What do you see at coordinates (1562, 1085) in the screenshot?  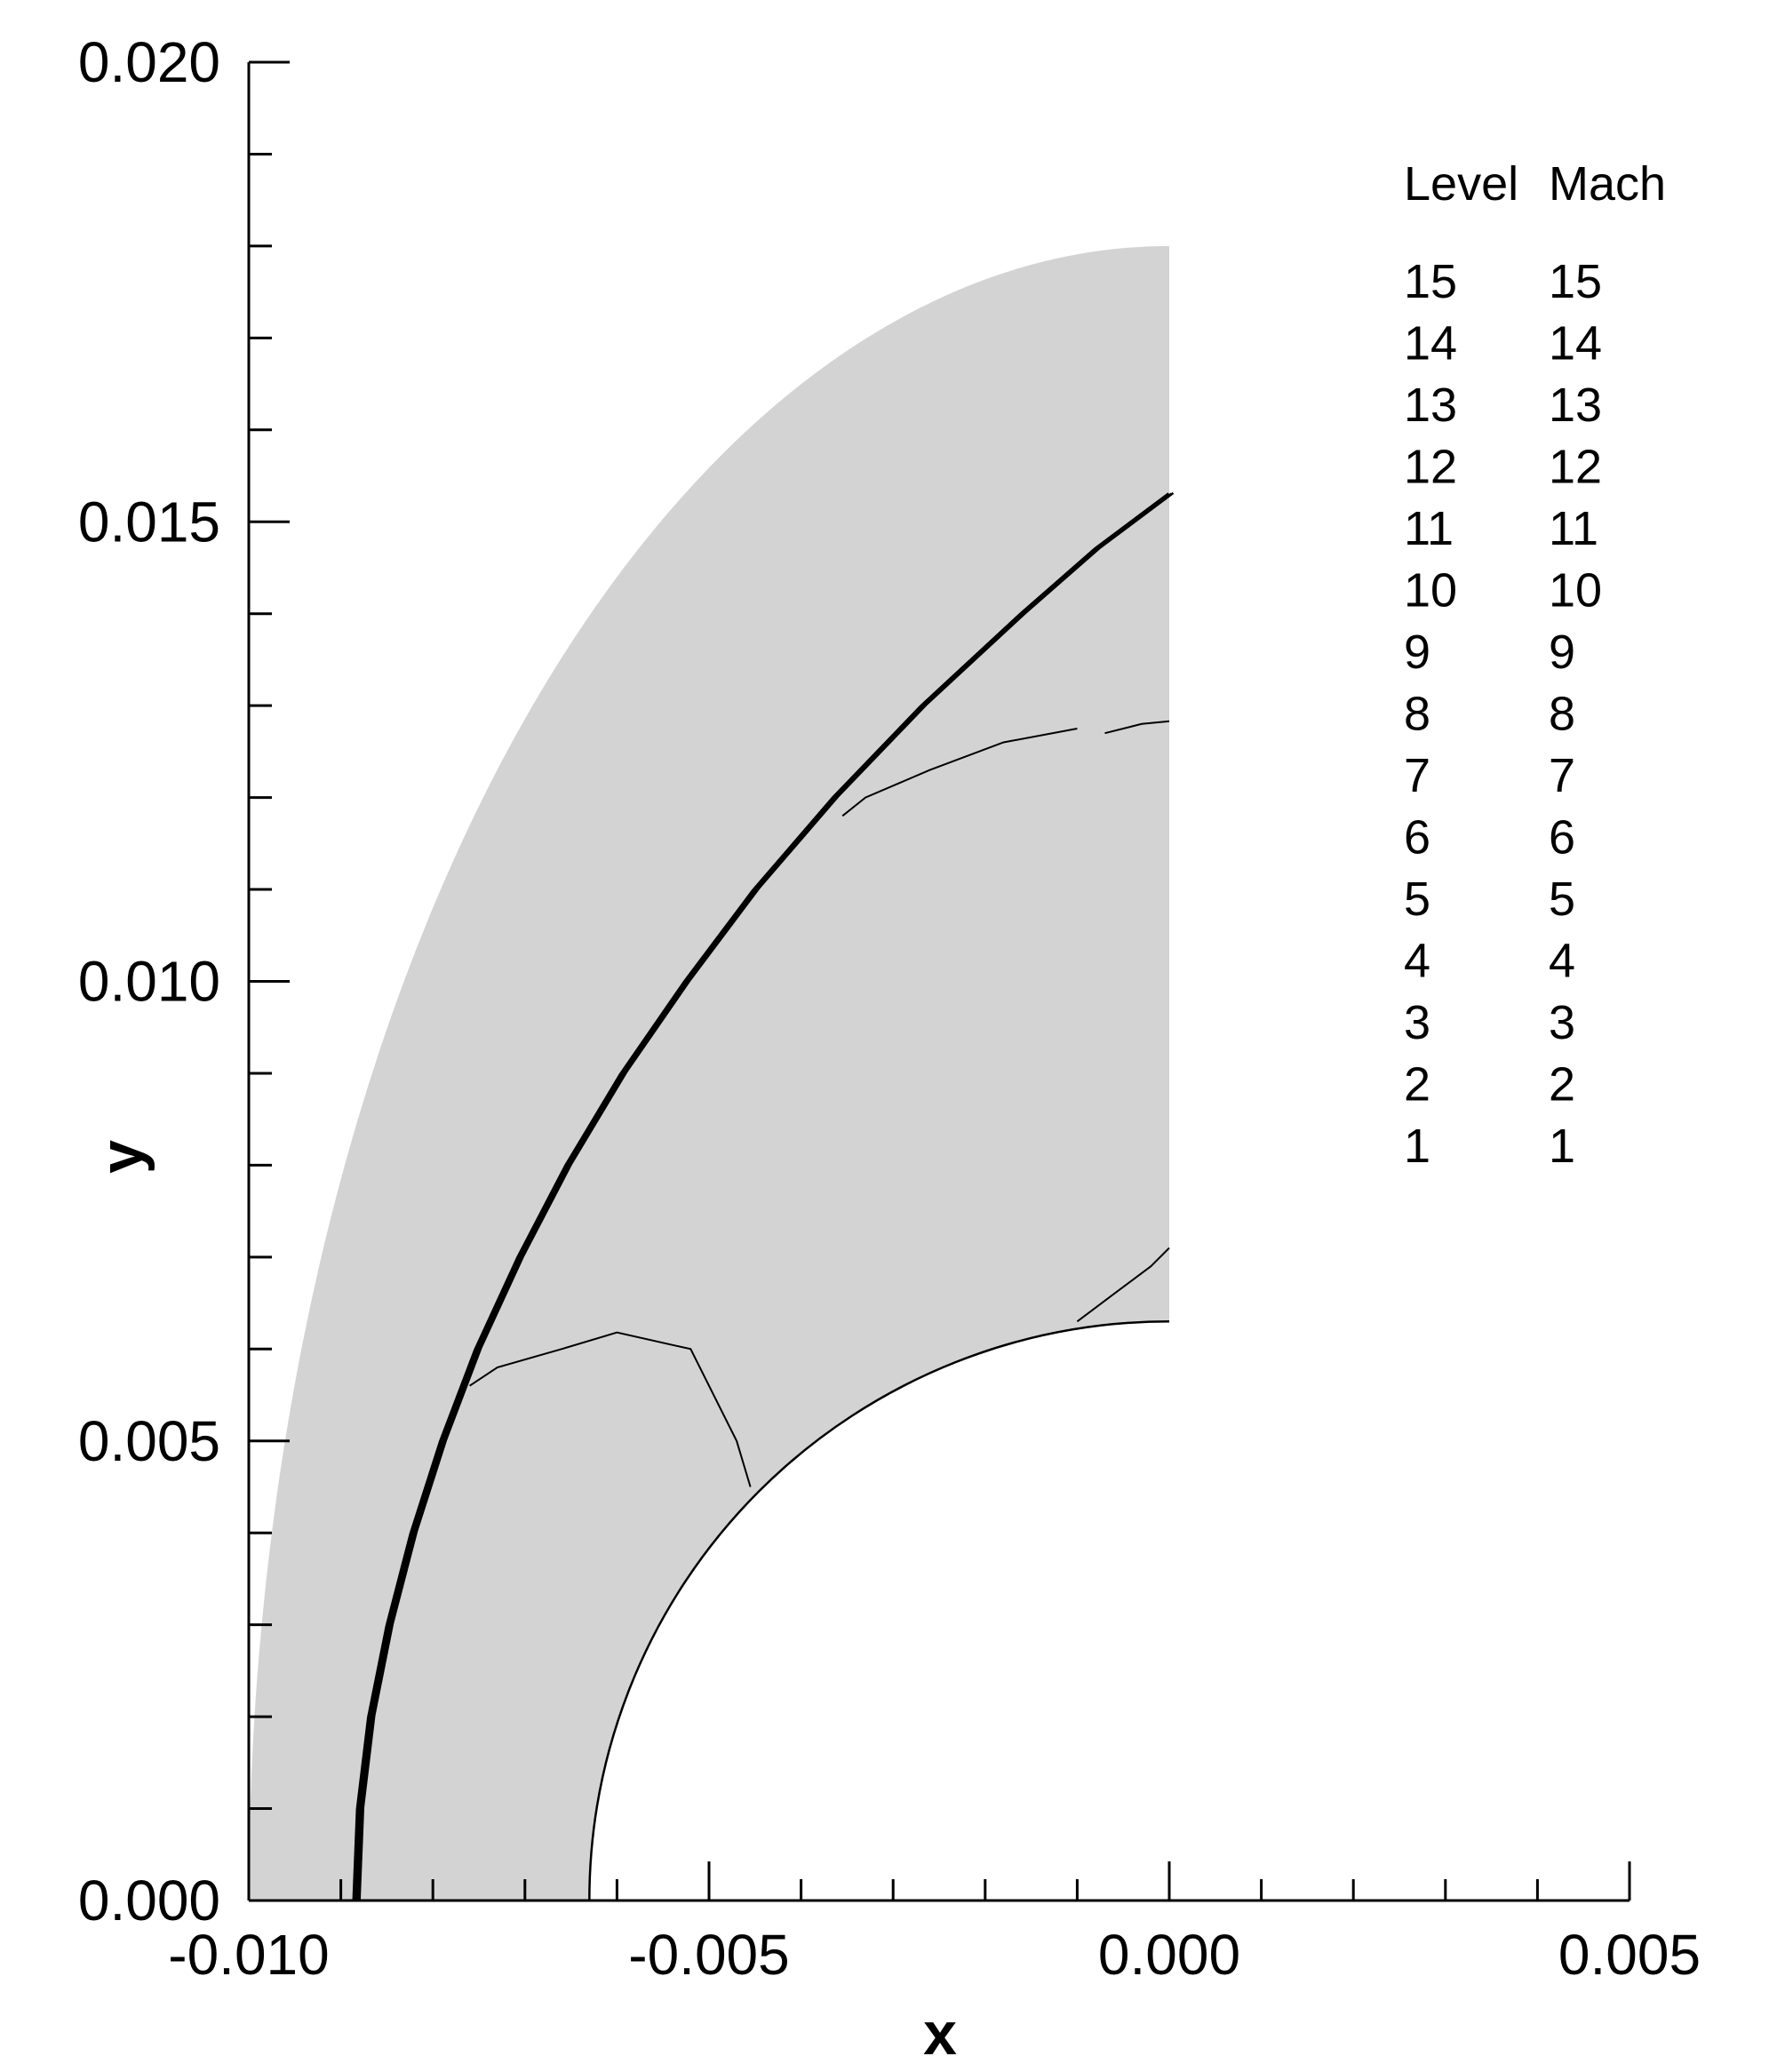 I see `legend-mach-value: 2` at bounding box center [1562, 1085].